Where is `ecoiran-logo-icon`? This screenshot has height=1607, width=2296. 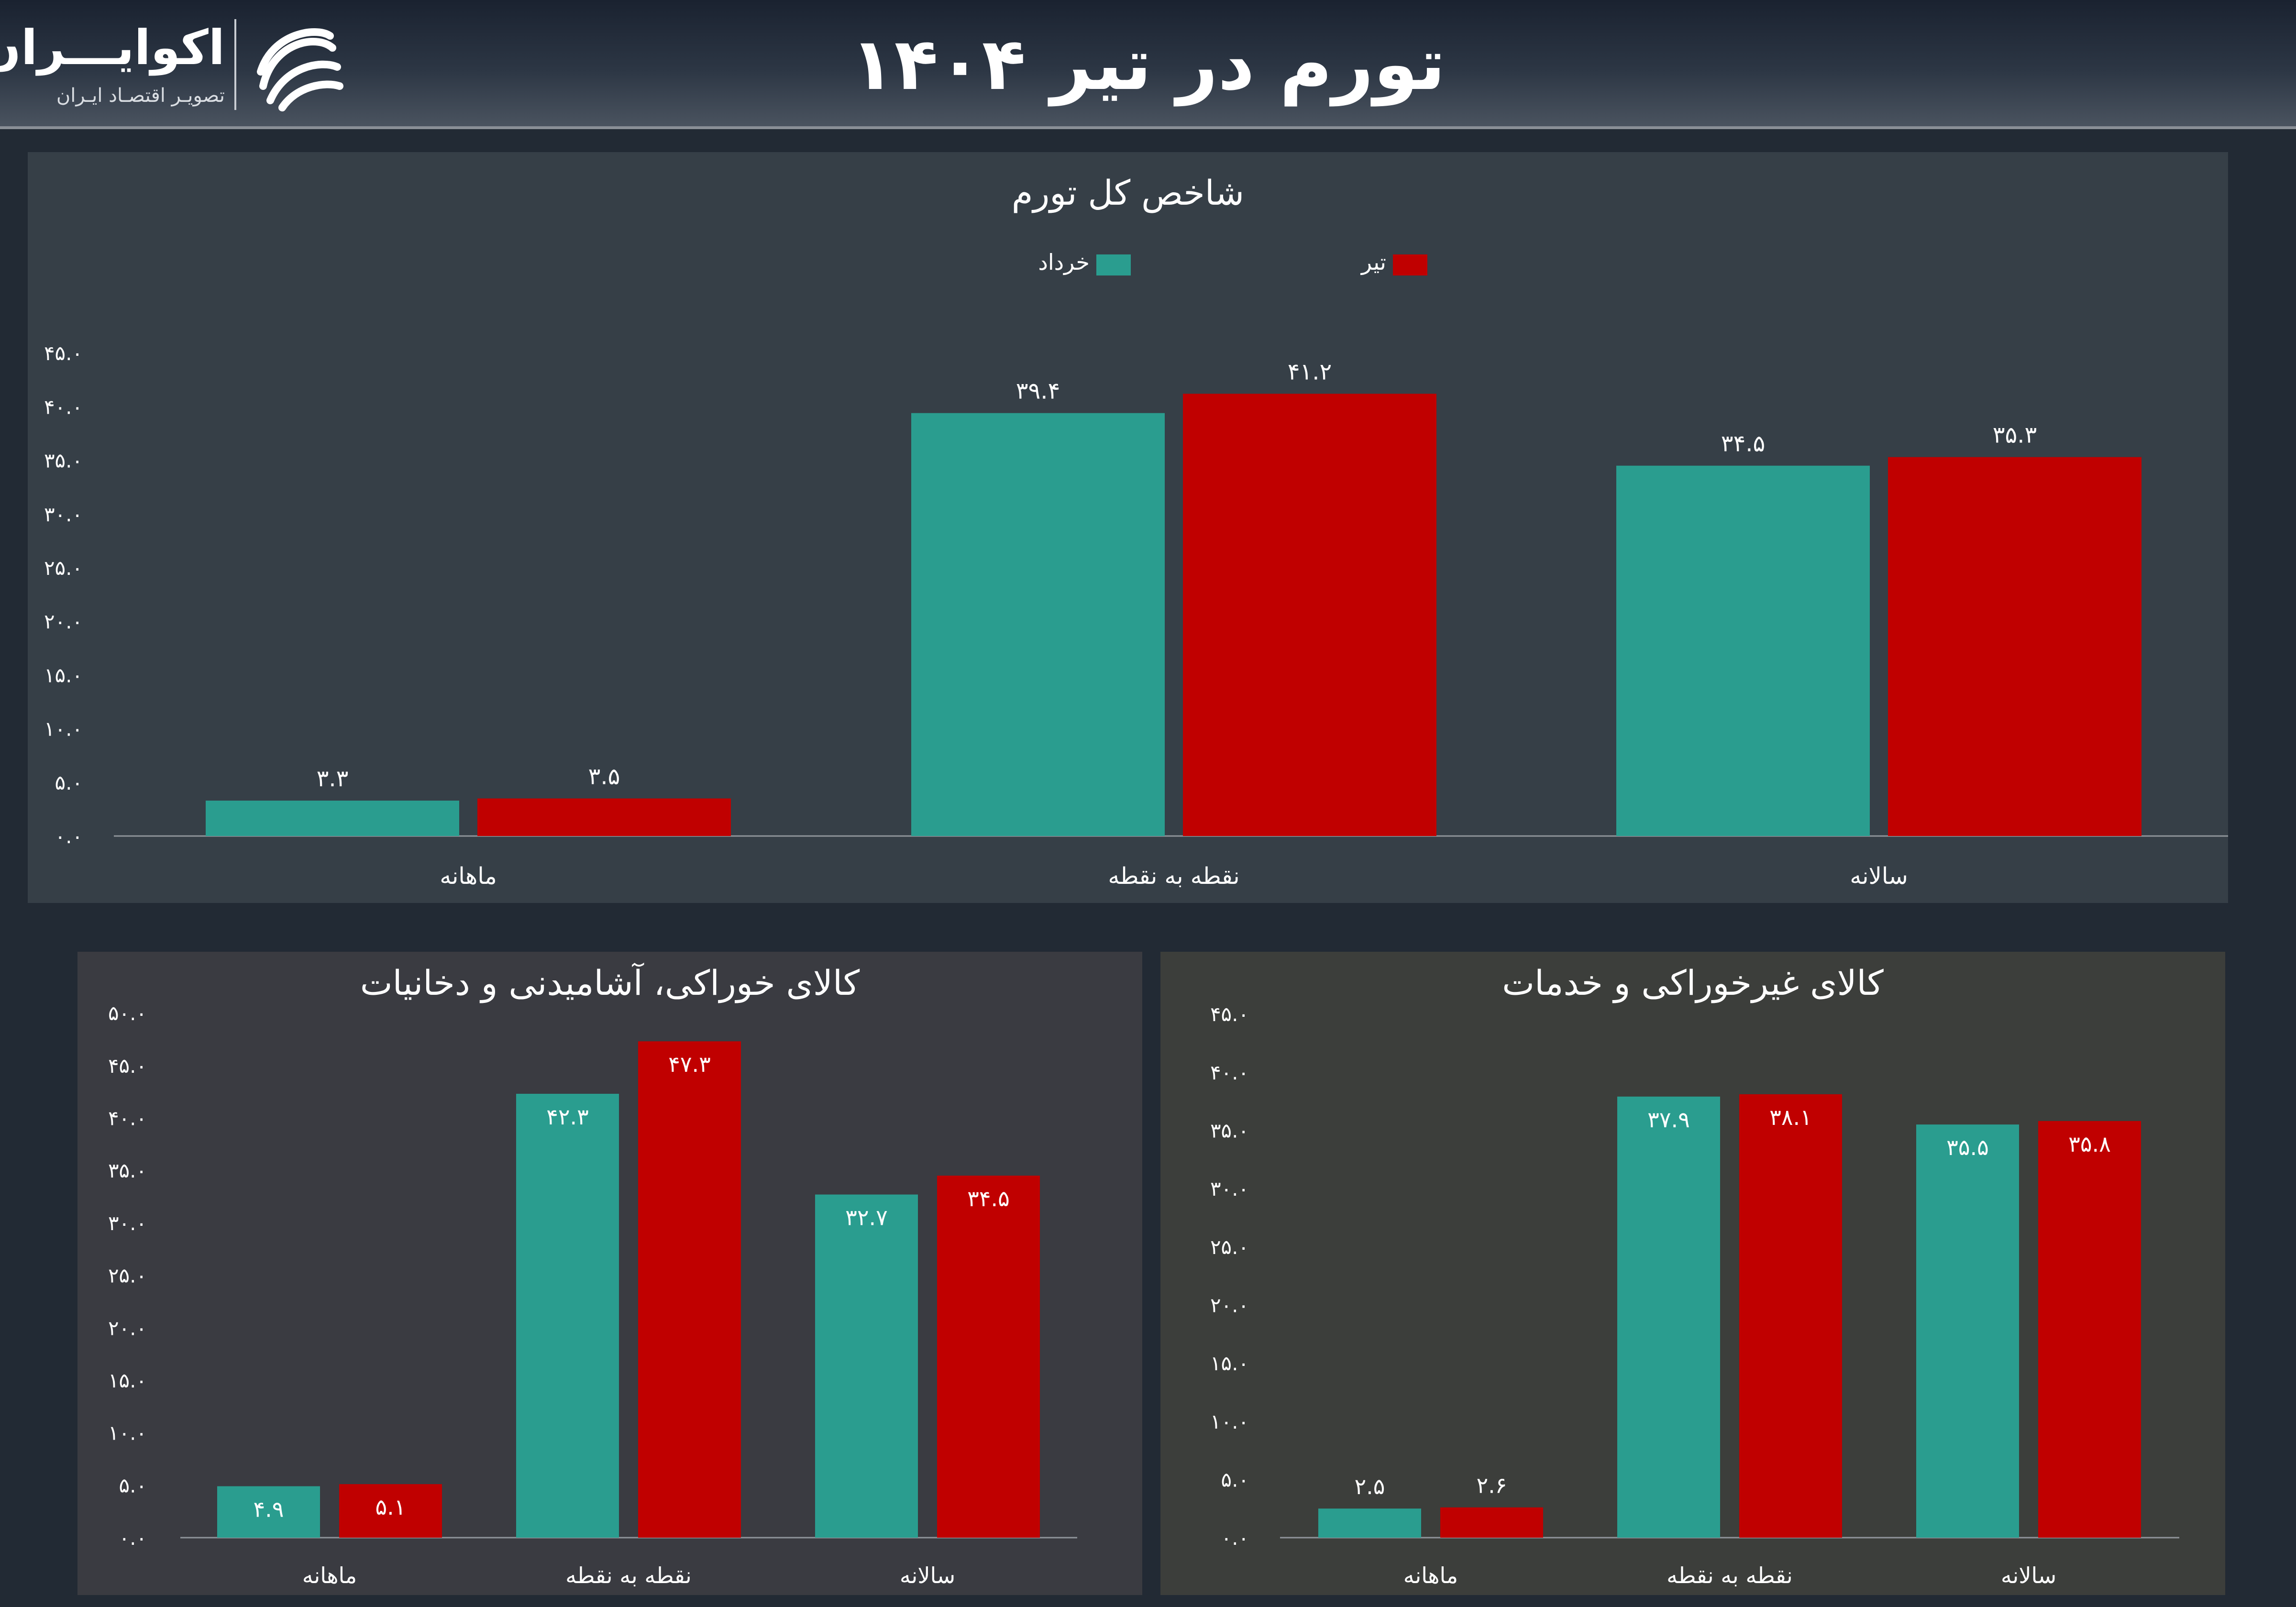
ecoiran-logo-icon is located at coordinates (300, 69).